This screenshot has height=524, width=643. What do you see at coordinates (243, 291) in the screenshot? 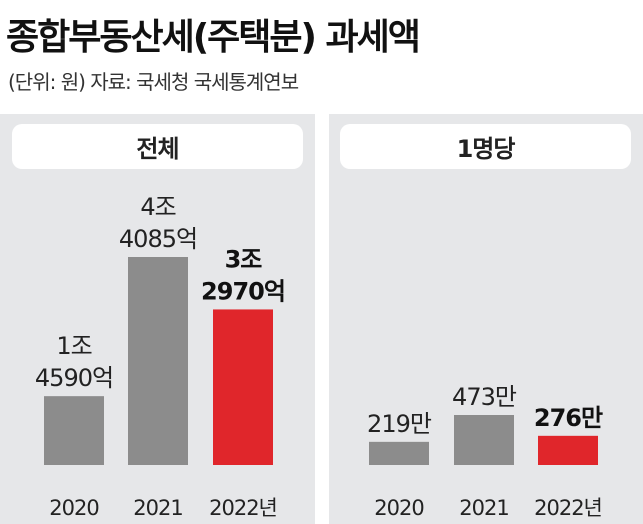
I see `bar-value-label: 2970억` at bounding box center [243, 291].